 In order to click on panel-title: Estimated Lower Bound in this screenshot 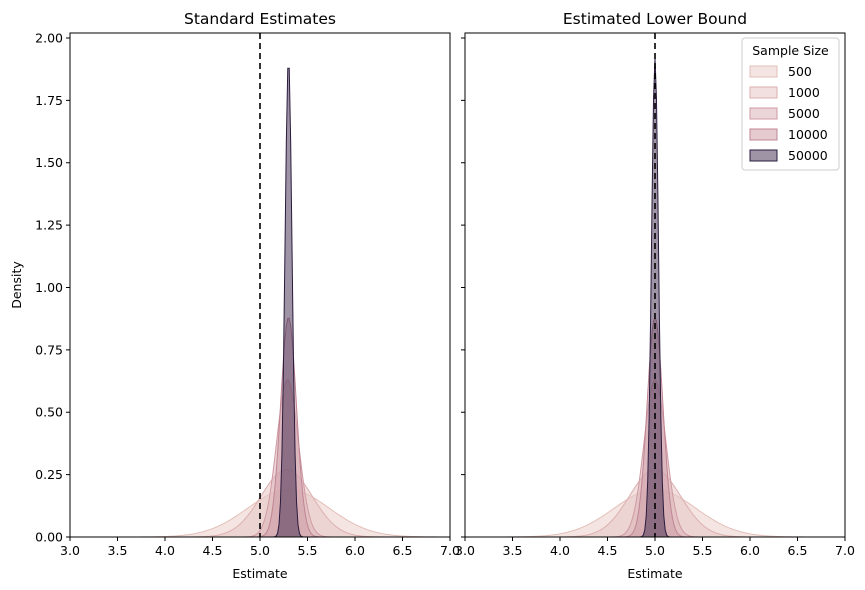, I will do `click(655, 19)`.